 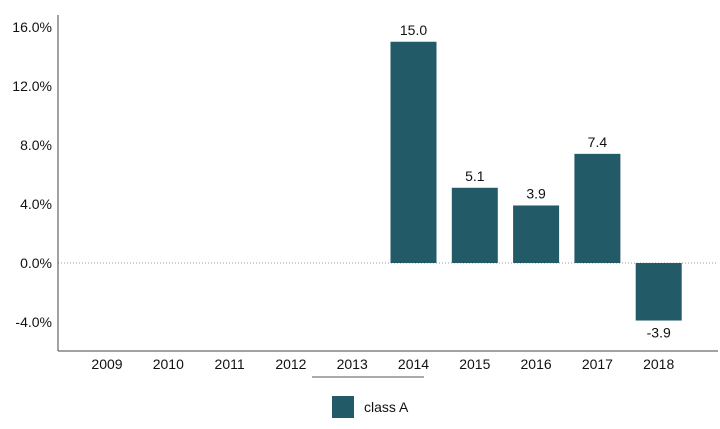 What do you see at coordinates (352, 364) in the screenshot?
I see `x-tick-label: 2013` at bounding box center [352, 364].